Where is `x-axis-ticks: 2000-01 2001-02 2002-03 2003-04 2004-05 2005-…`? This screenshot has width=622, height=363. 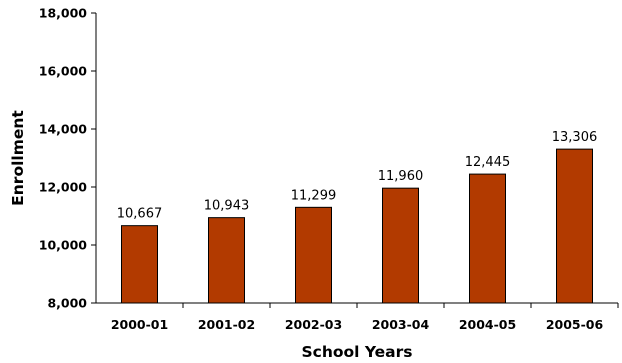
x-axis-ticks: 2000-01 2001-02 2002-03 2003-04 2004-05 2005-… is located at coordinates (365, 317).